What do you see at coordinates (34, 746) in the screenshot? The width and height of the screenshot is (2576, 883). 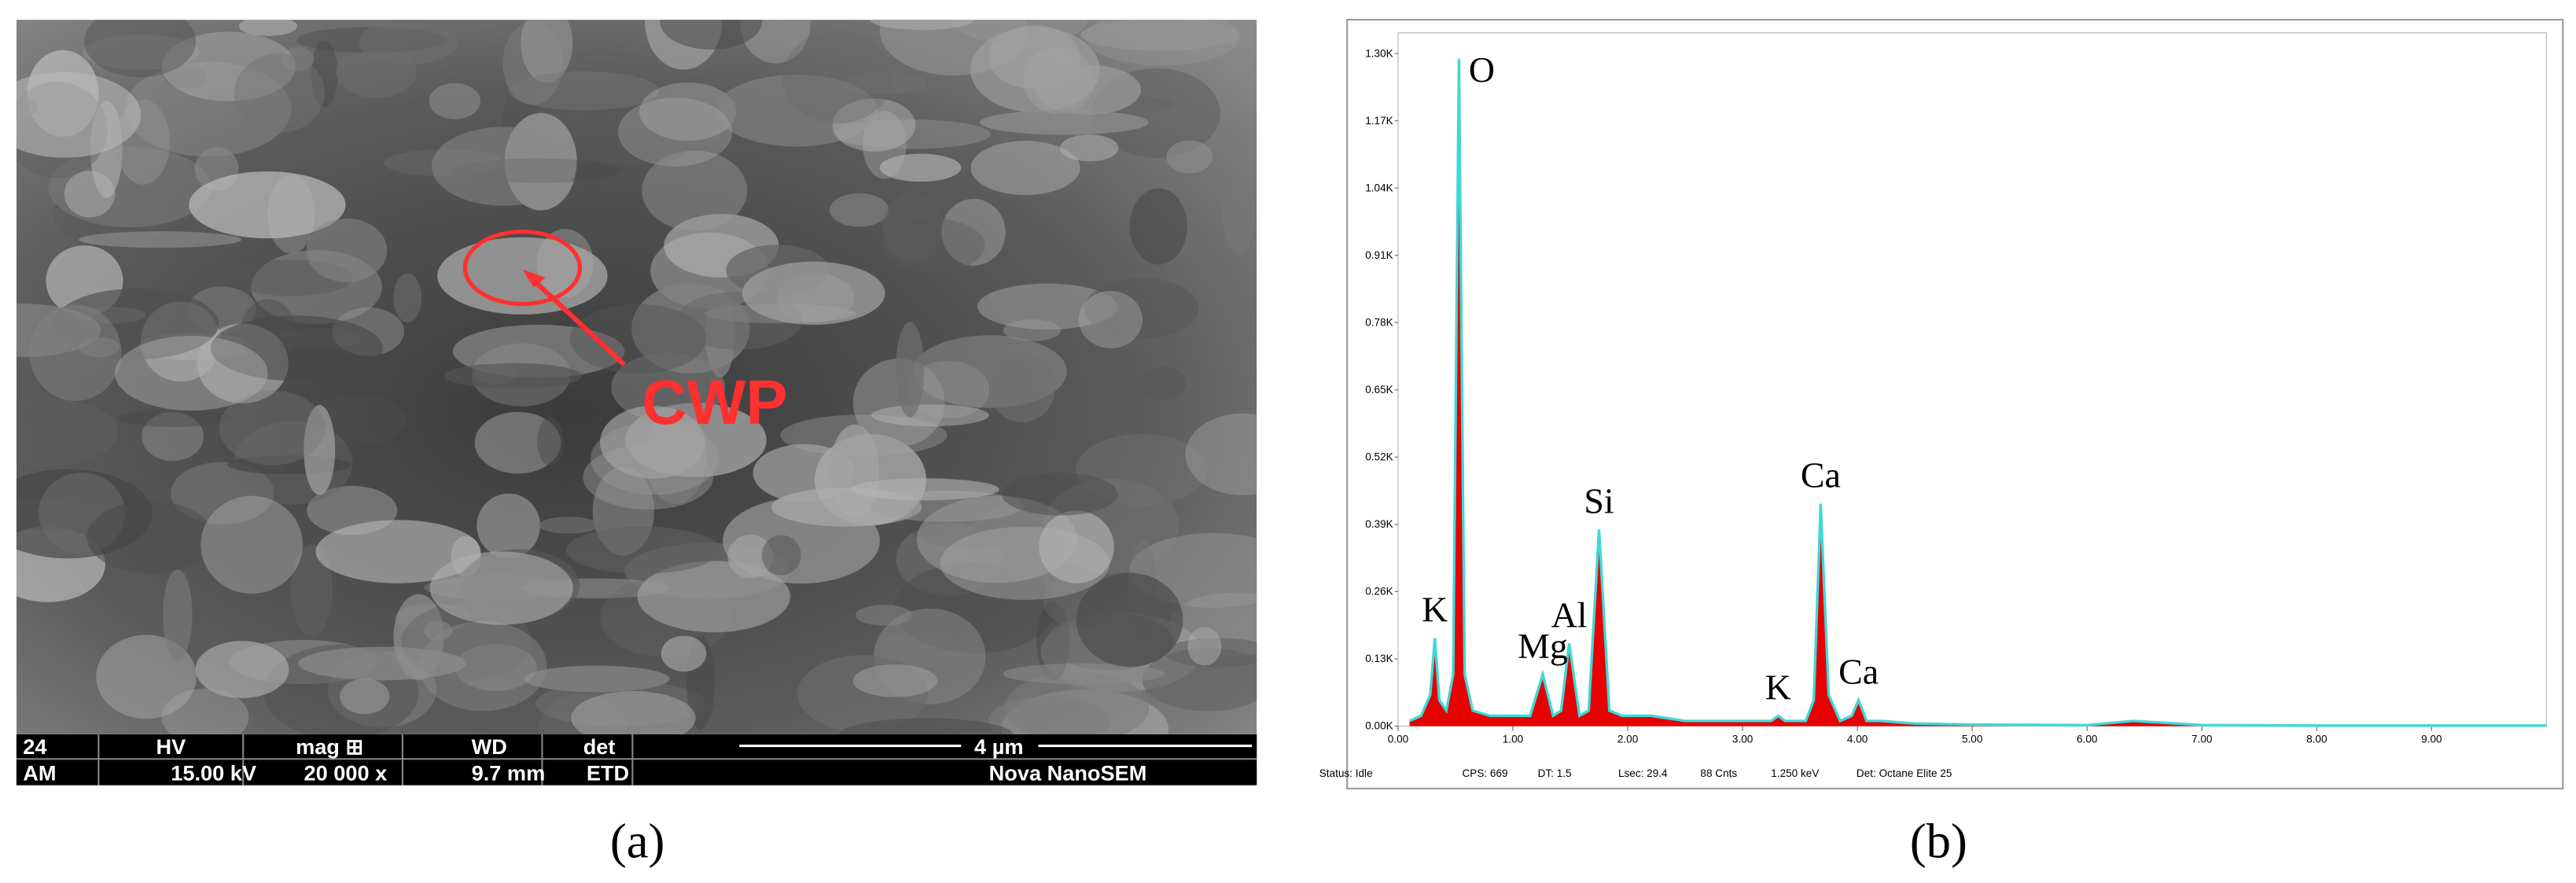 I see `info-header: 24` at bounding box center [34, 746].